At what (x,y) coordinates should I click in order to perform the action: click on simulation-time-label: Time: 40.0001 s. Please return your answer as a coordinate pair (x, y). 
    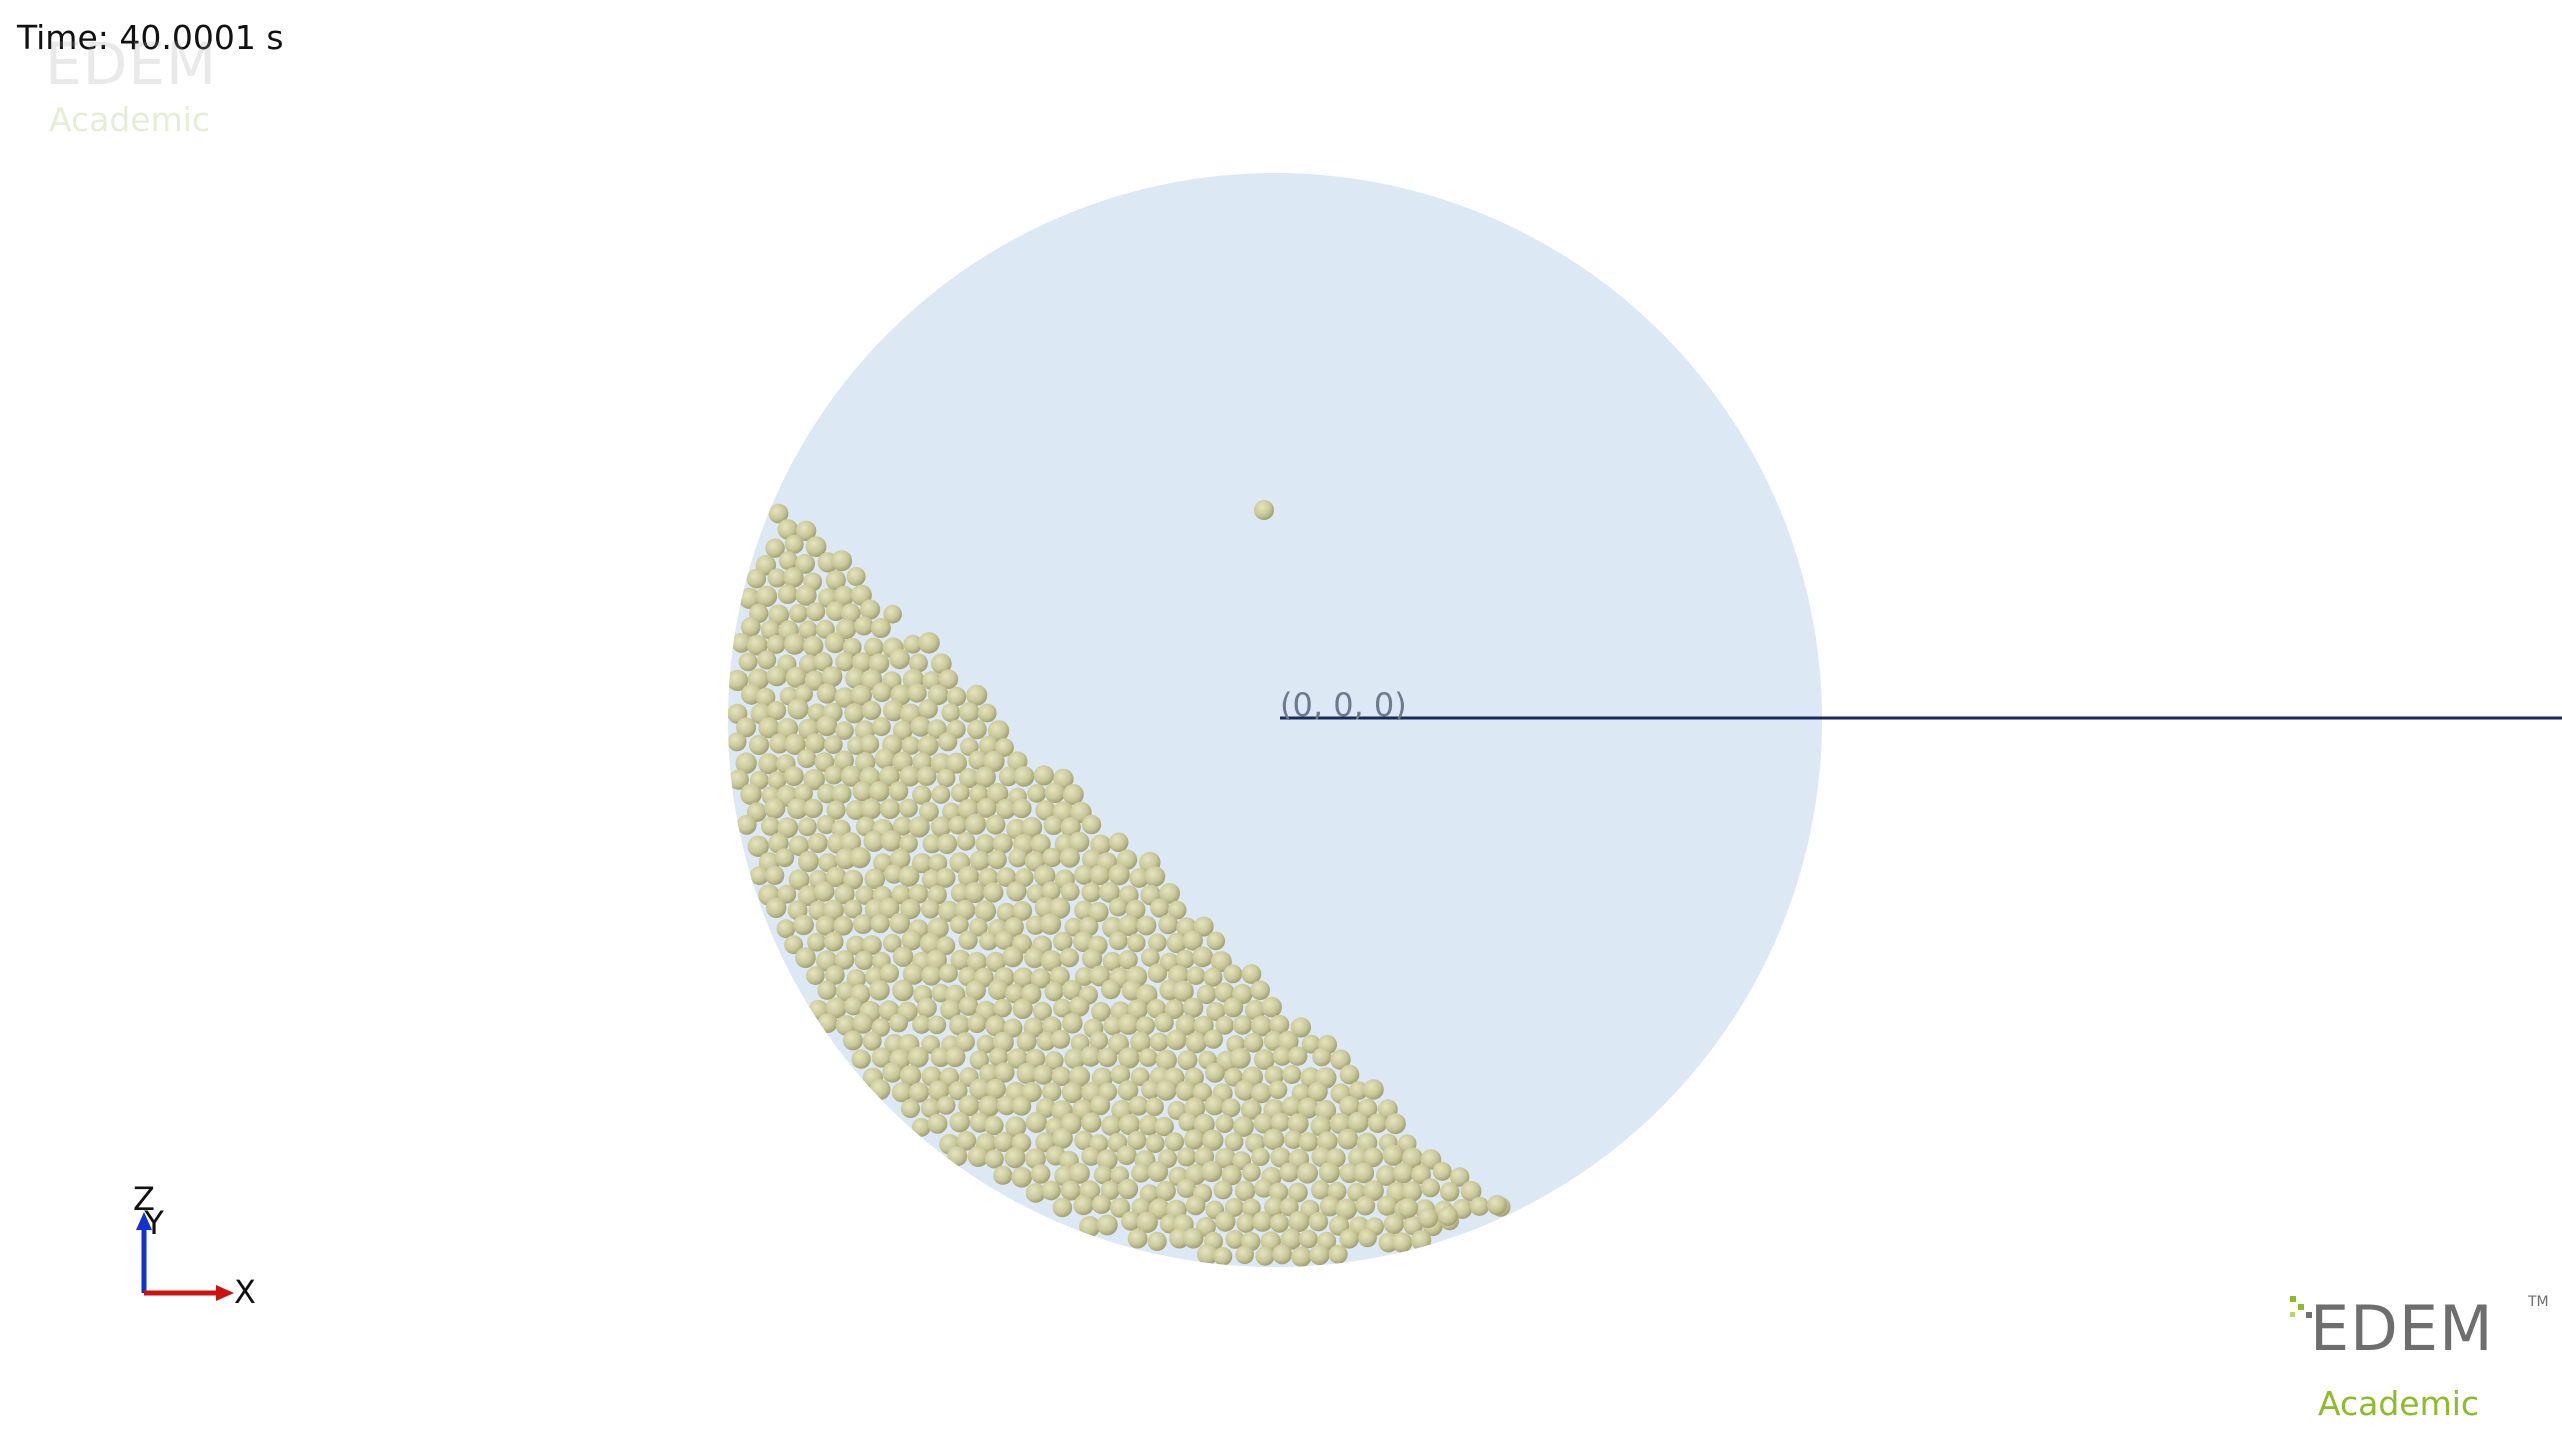
    Looking at the image, I should click on (150, 37).